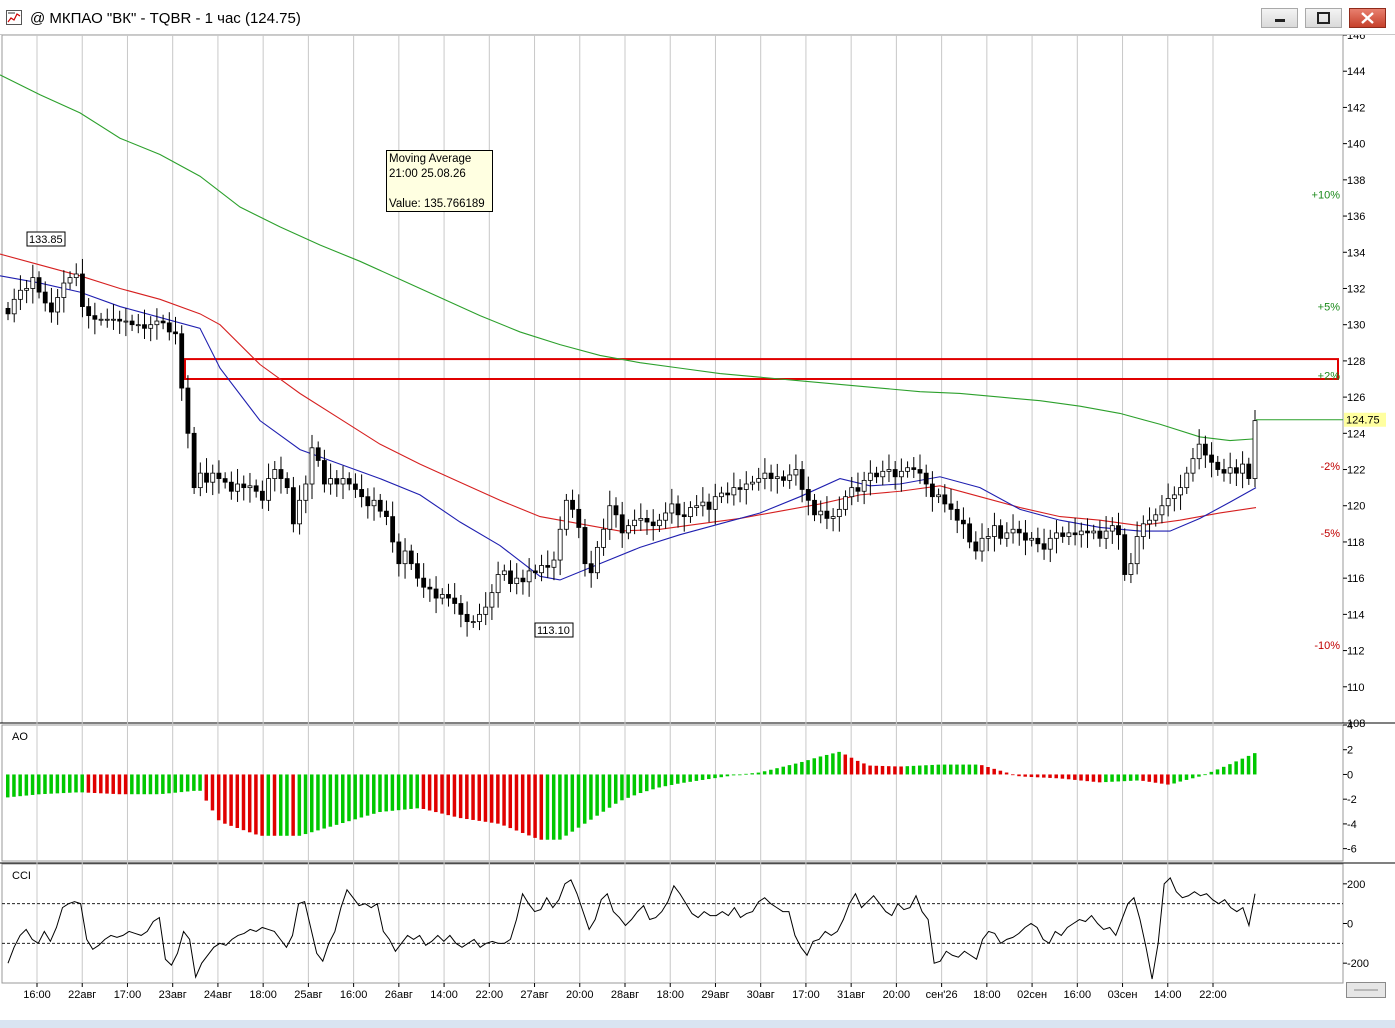 This screenshot has width=1395, height=1028. What do you see at coordinates (1279, 18) in the screenshot?
I see `minimize-button` at bounding box center [1279, 18].